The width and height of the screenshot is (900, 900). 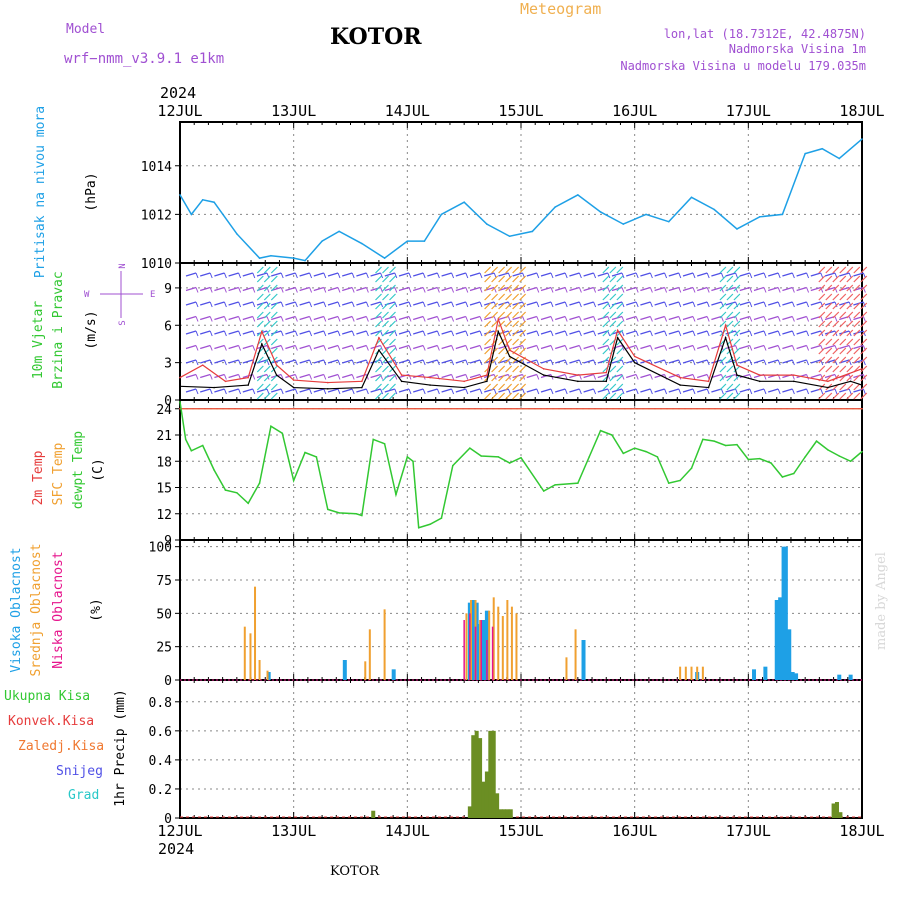 I want to click on panel-frame, so click(x=521, y=749).